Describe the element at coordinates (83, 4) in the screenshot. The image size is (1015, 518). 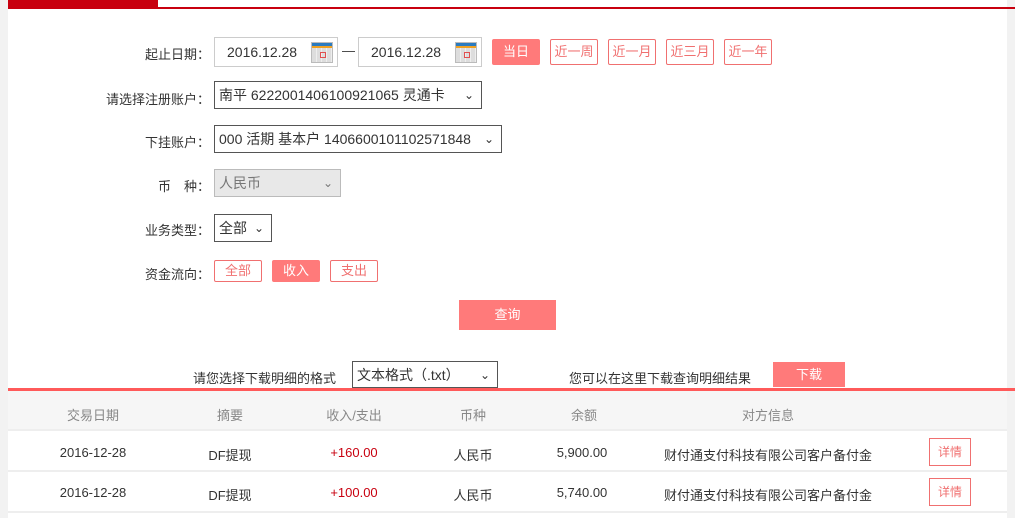
I see `active-tab-bar` at that location.